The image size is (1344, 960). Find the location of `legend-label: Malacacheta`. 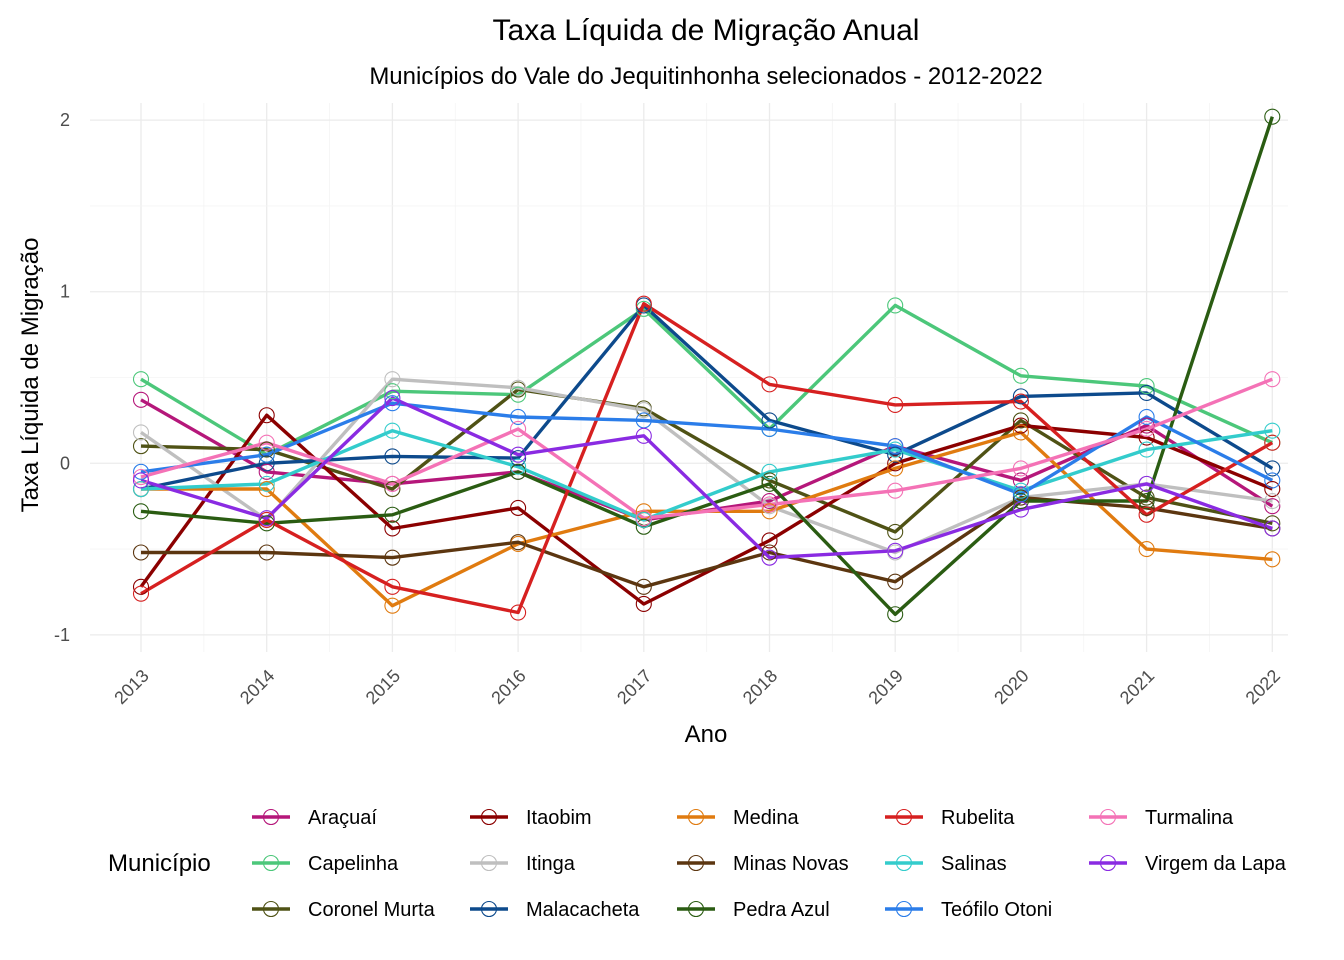

legend-label: Malacacheta is located at coordinates (583, 910).